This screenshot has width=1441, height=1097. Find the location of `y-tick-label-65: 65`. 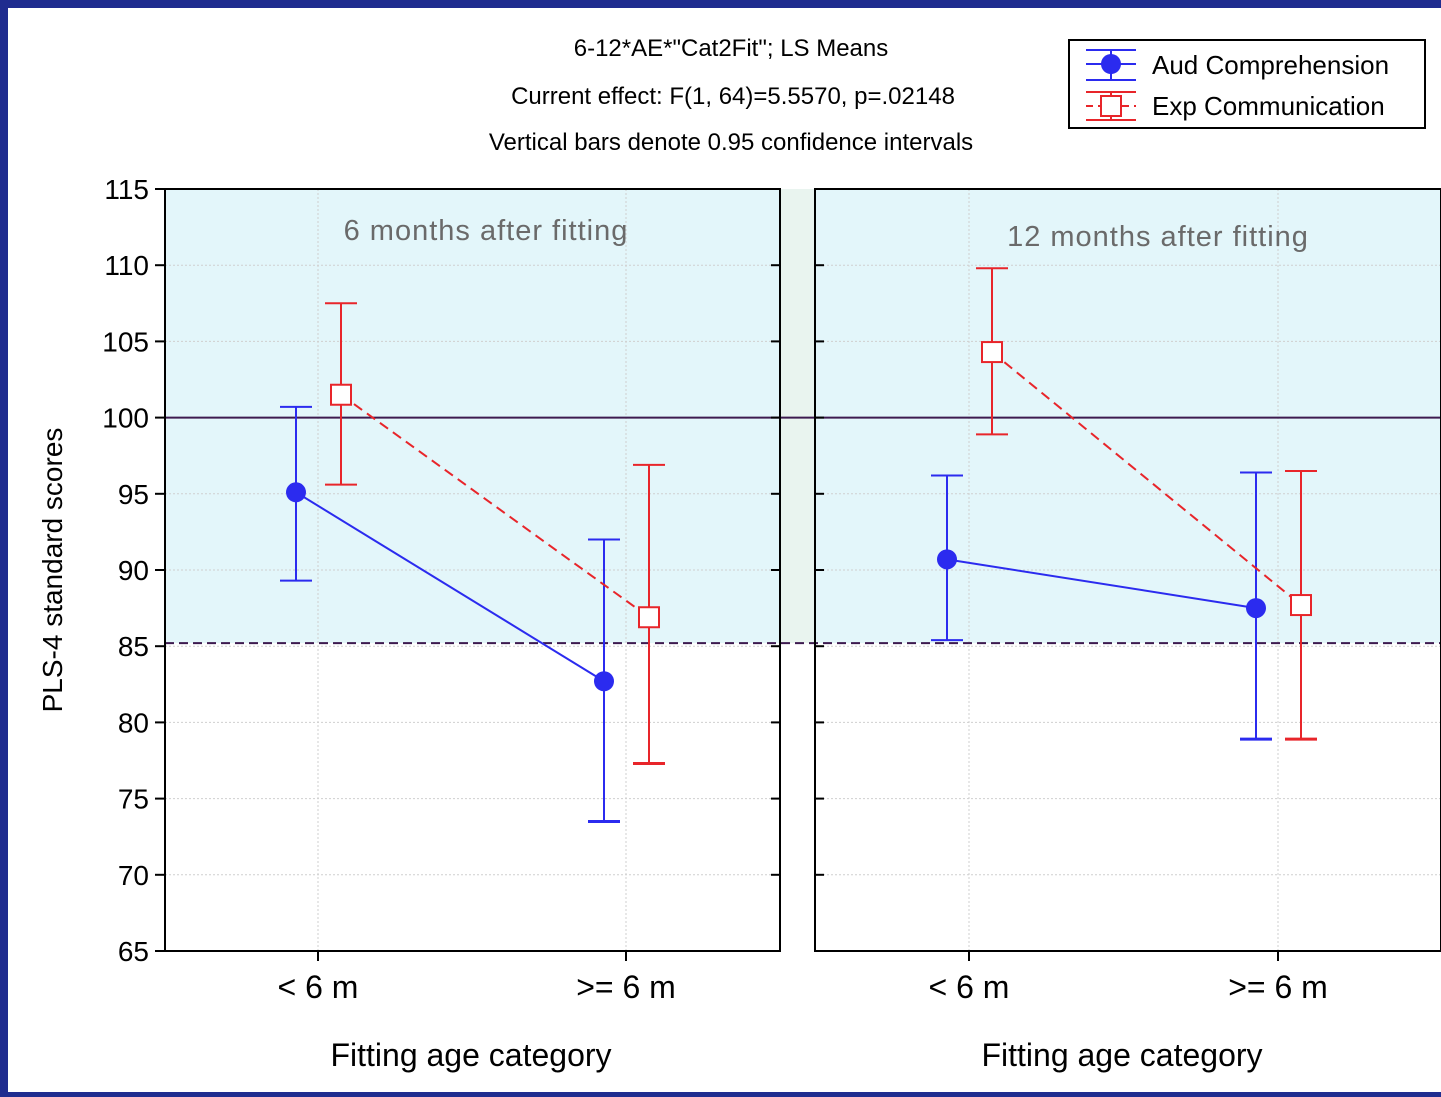

y-tick-label-65: 65 is located at coordinates (133, 951).